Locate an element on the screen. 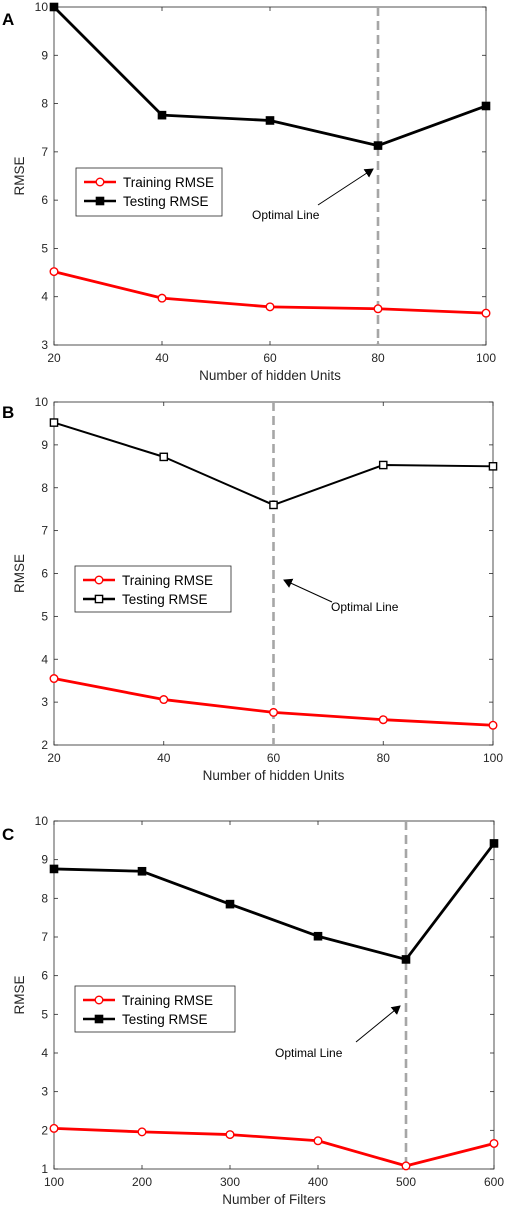 The width and height of the screenshot is (505, 1211). series-line-testing is located at coordinates (270, 76).